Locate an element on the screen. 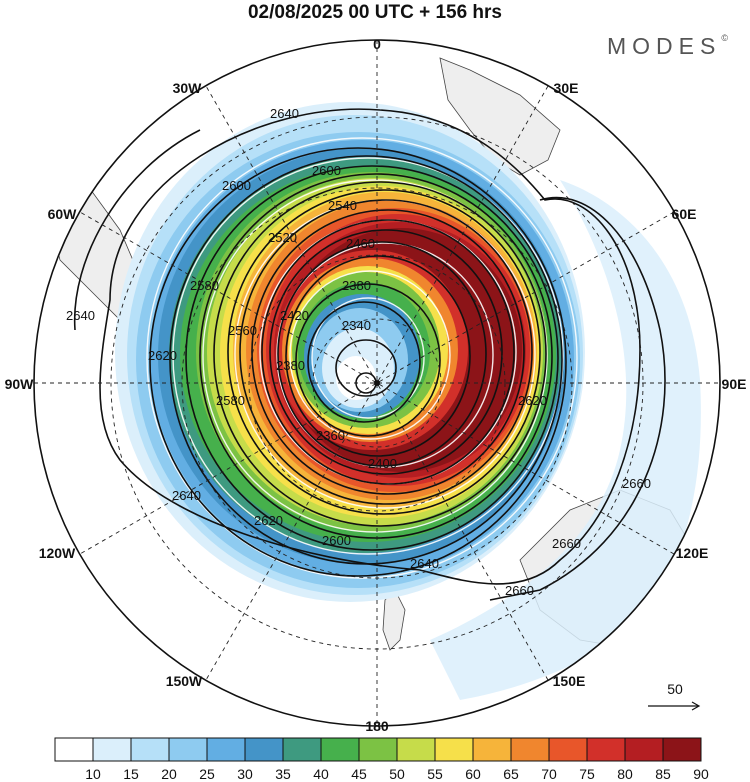 Image resolution: width=750 pixels, height=782 pixels. colorbar: 10 15 20 25 30 35 40 45 50 55 60 65 70 75 80 85 90 is located at coordinates (381, 759).